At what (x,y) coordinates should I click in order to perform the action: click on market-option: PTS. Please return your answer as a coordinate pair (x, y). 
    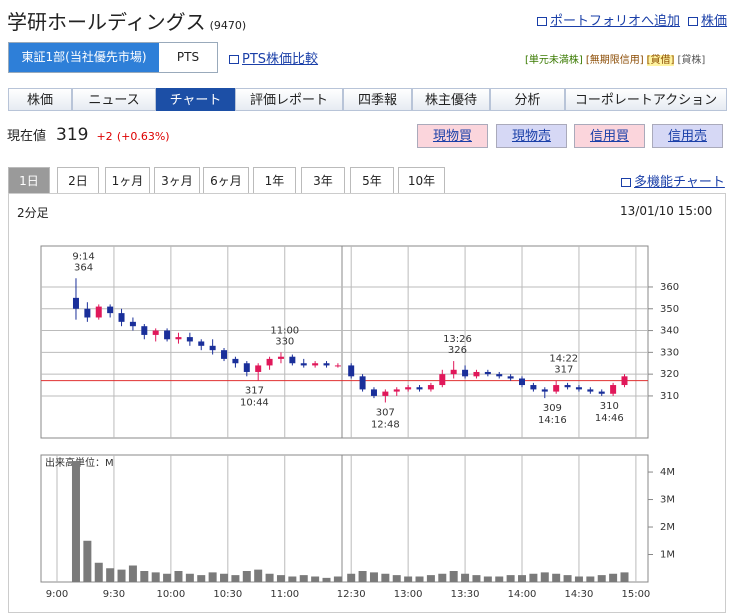
    Looking at the image, I should click on (188, 57).